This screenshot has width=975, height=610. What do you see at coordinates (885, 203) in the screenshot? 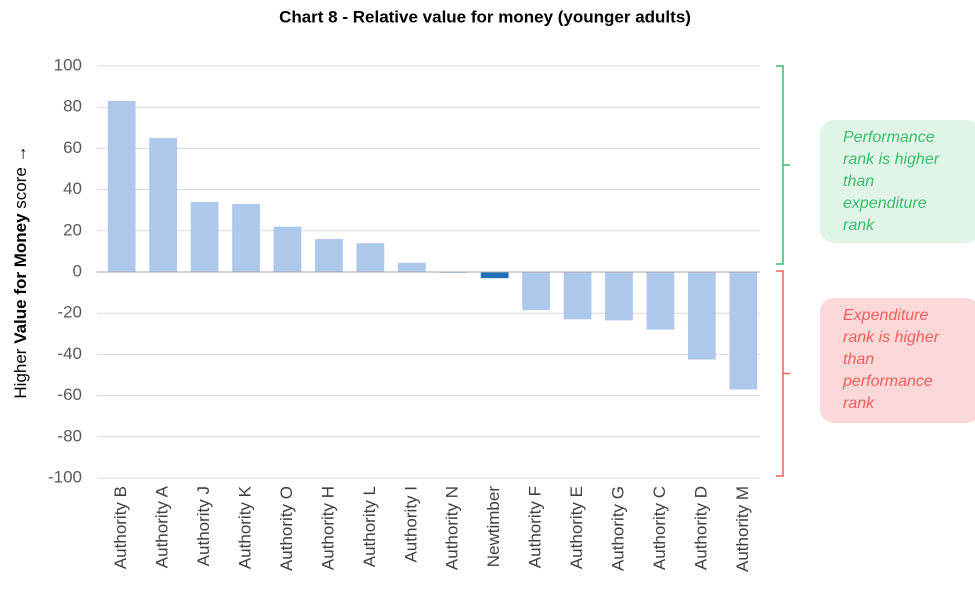
I see `callout-text: expenditure` at bounding box center [885, 203].